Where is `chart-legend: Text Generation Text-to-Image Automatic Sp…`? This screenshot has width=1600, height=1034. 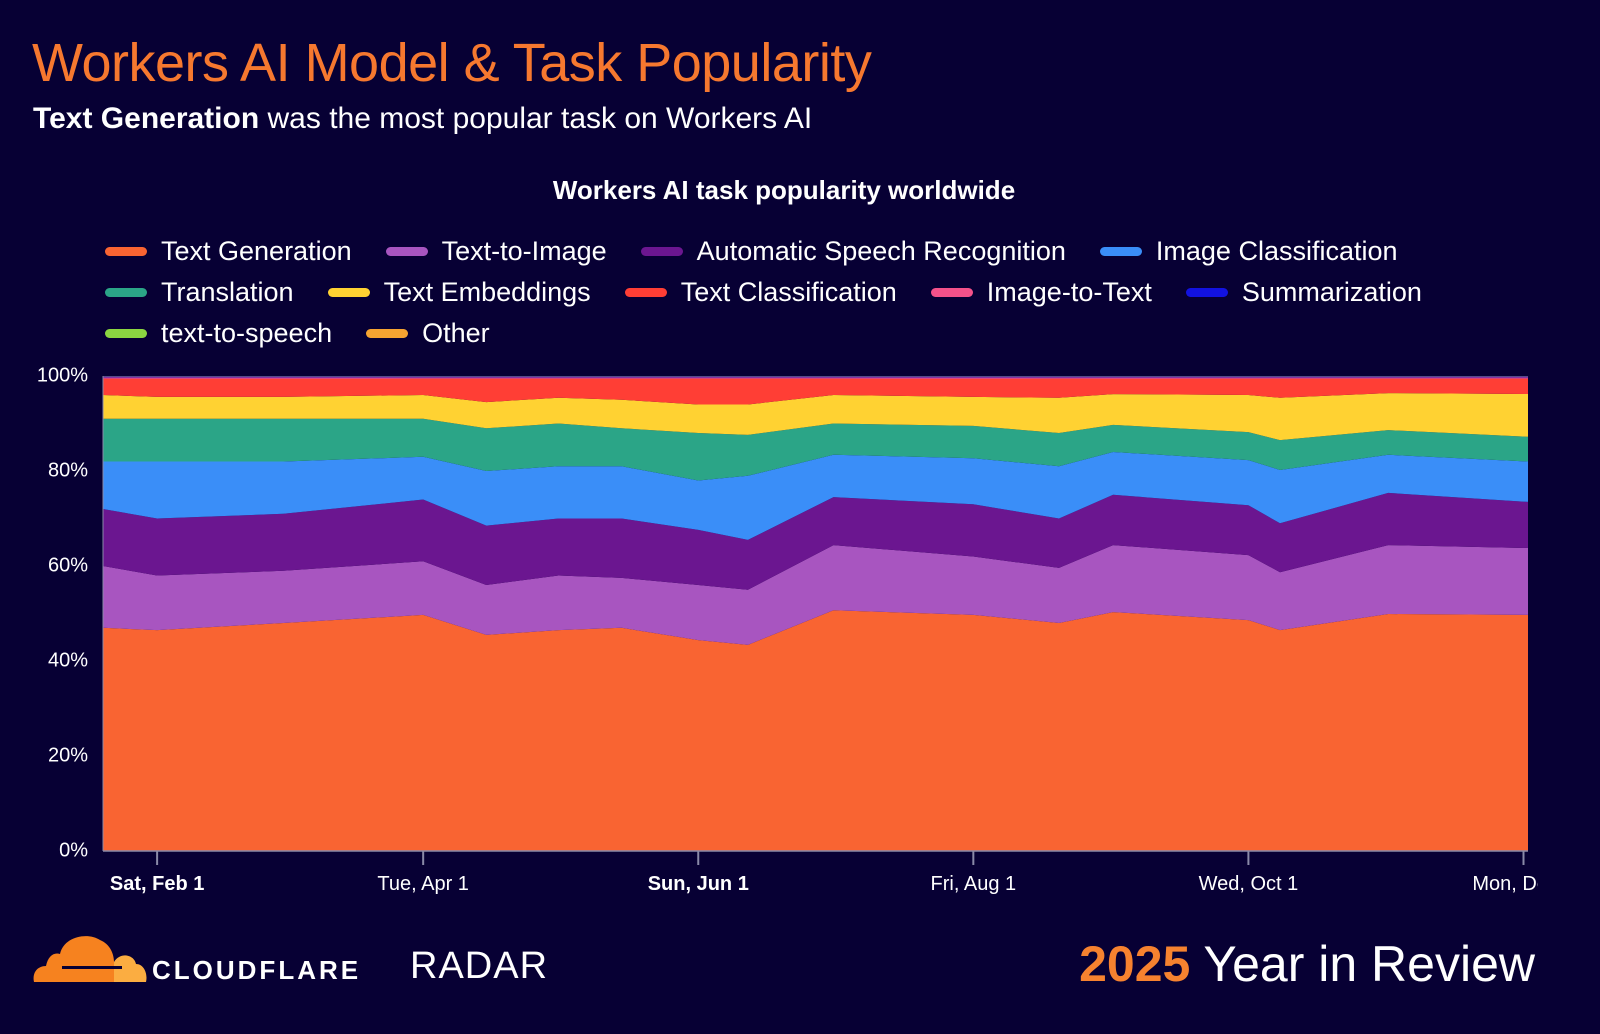
chart-legend: Text Generation Text-to-Image Automatic Sp… is located at coordinates (815, 292).